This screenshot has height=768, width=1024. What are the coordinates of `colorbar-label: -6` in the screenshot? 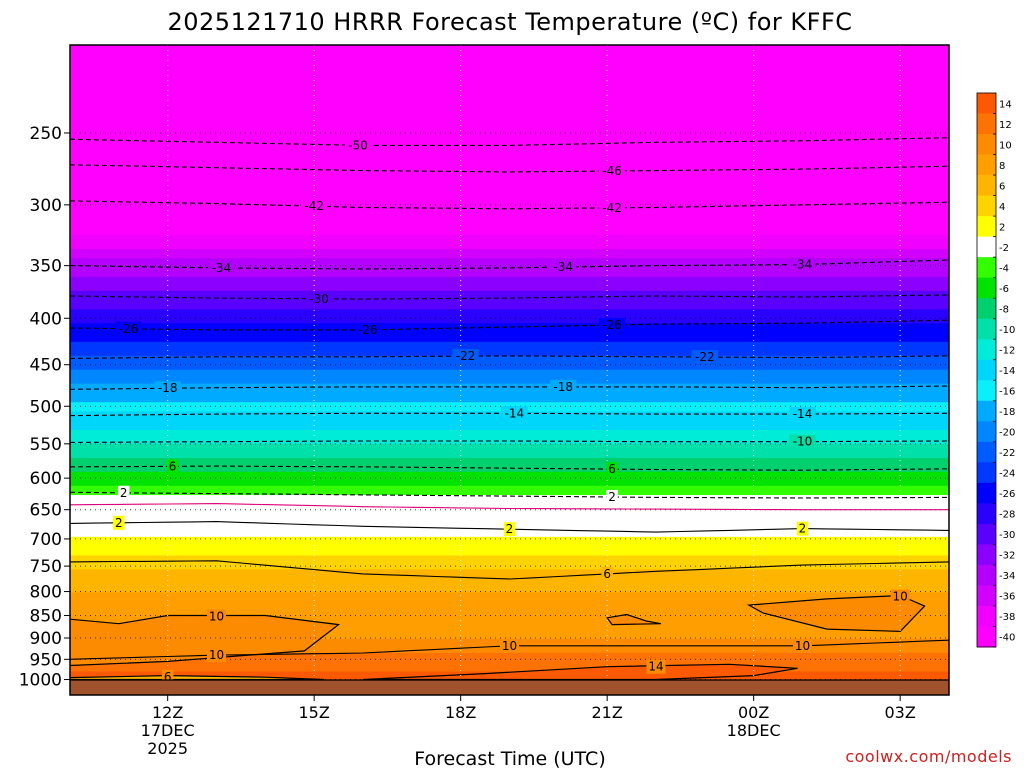 It's located at (1004, 289).